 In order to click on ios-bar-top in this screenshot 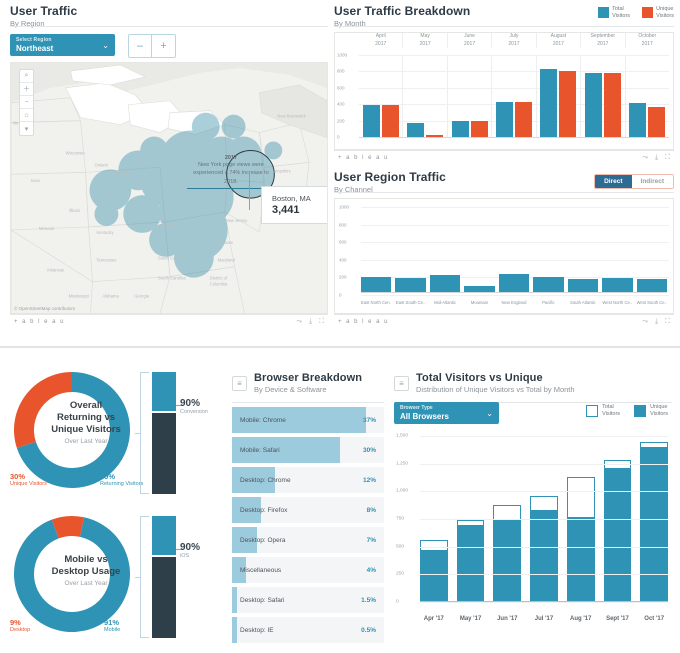, I will do `click(164, 536)`.